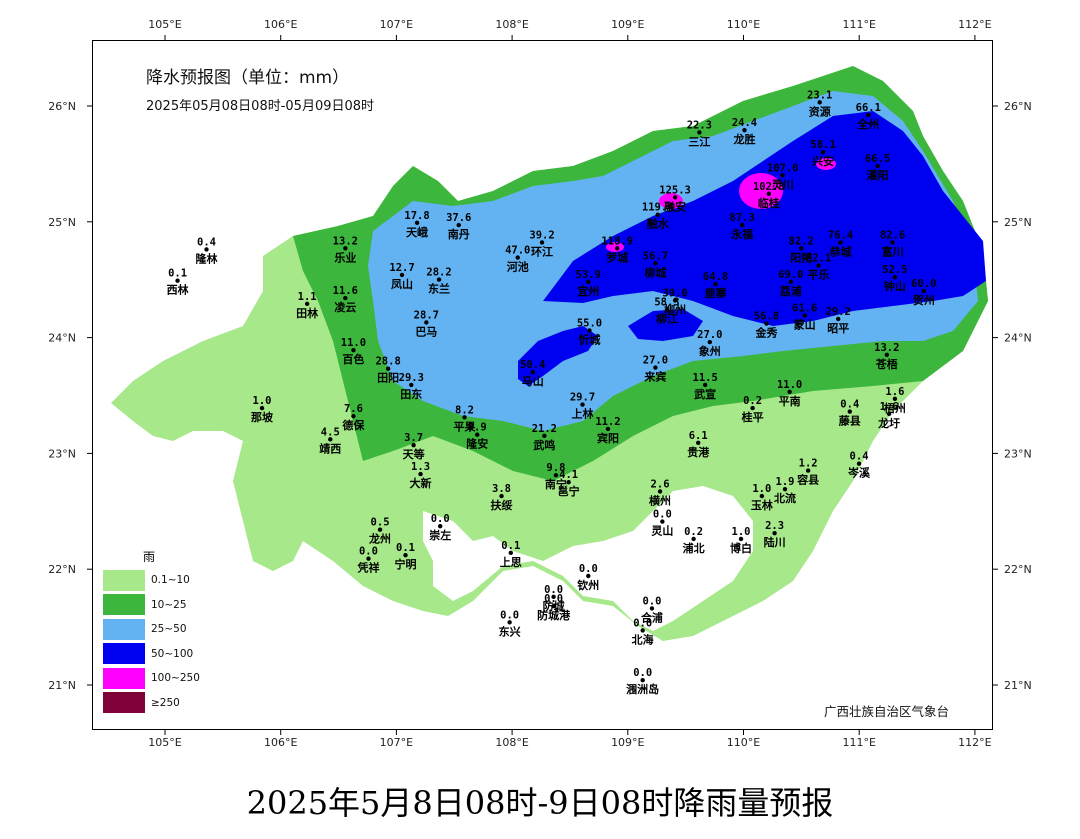  I want to click on lon-label-bottom: 109°E, so click(627, 742).